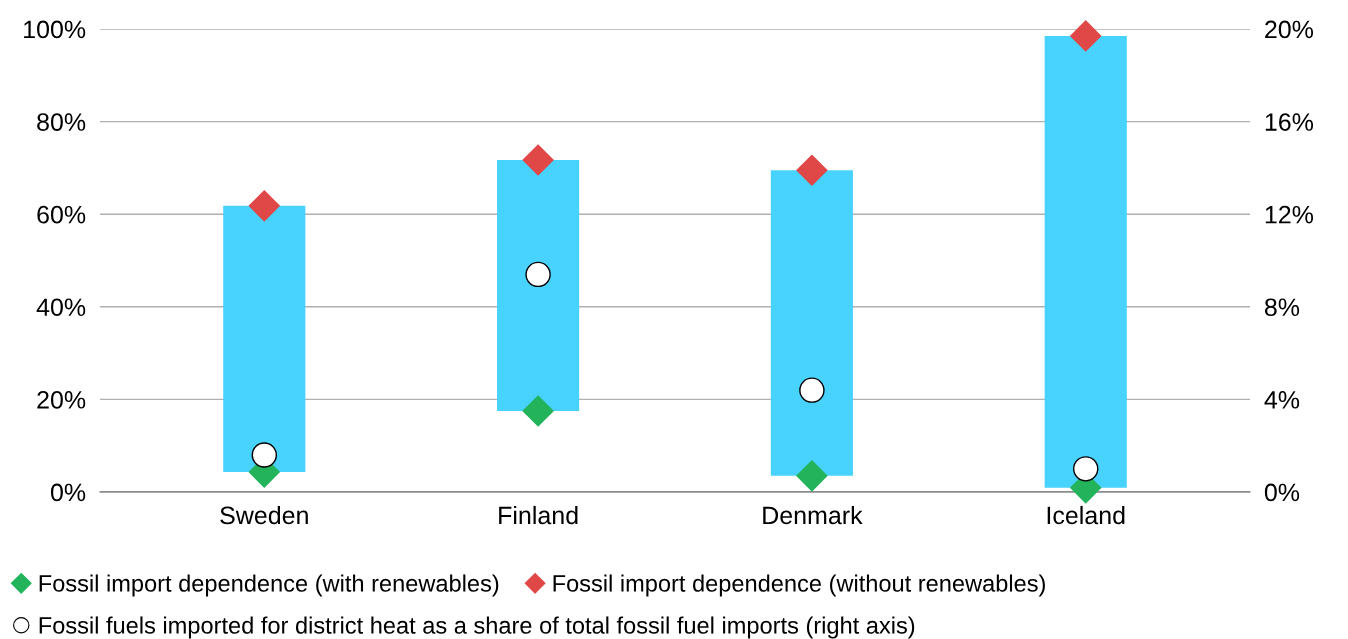 The image size is (1348, 639). What do you see at coordinates (799, 585) in the screenshot?
I see `legend-label: Fossil import dependence (without renewables)` at bounding box center [799, 585].